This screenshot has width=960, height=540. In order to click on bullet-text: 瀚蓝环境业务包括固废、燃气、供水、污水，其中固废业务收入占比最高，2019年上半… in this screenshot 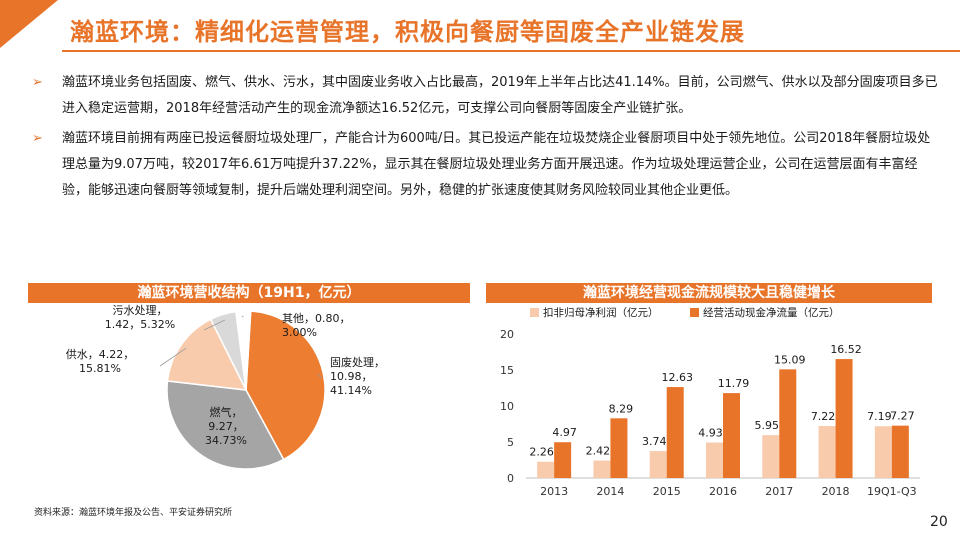, I will do `click(500, 95)`.